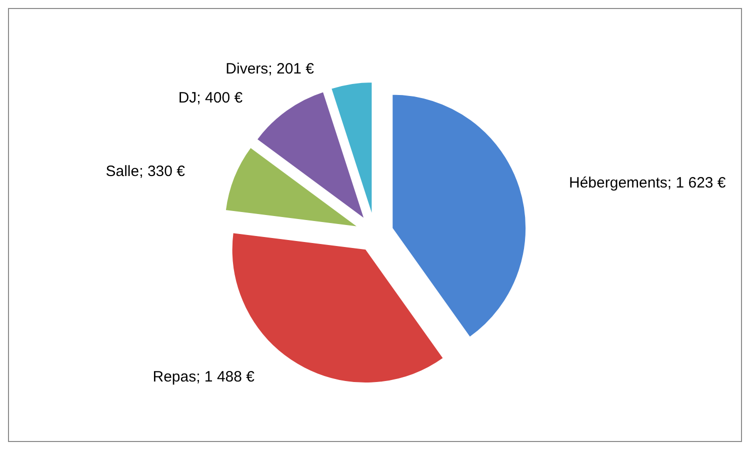 This screenshot has width=752, height=452. I want to click on slice-label: Hébergements; 1 623 €, so click(647, 183).